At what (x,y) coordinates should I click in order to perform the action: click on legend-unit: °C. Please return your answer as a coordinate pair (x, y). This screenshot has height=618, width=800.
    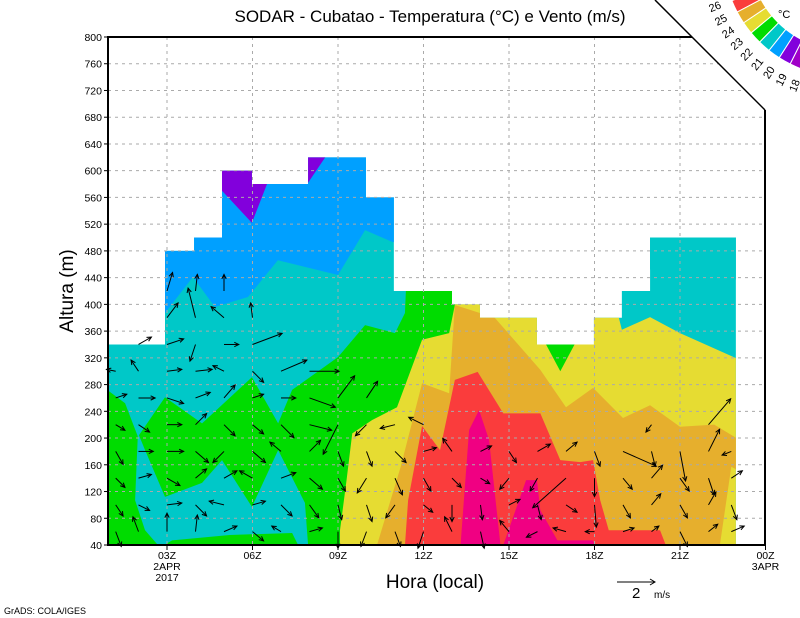
    Looking at the image, I should click on (784, 15).